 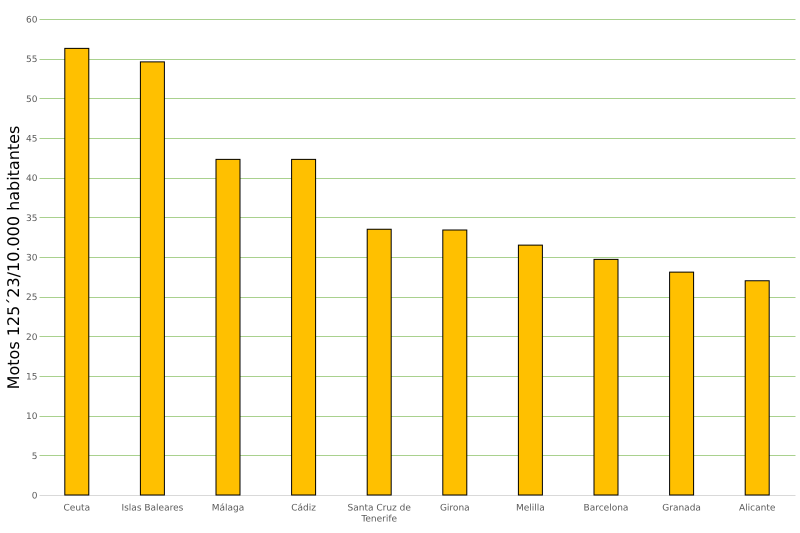 What do you see at coordinates (303, 508) in the screenshot?
I see `x-tick-label: Cádiz` at bounding box center [303, 508].